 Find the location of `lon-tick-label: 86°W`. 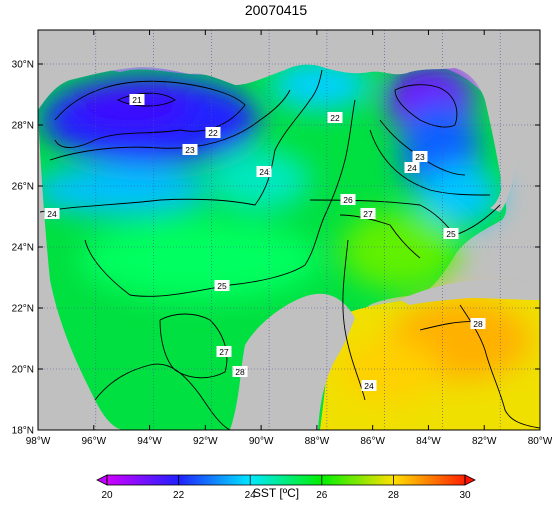

lon-tick-label: 86°W is located at coordinates (372, 441).